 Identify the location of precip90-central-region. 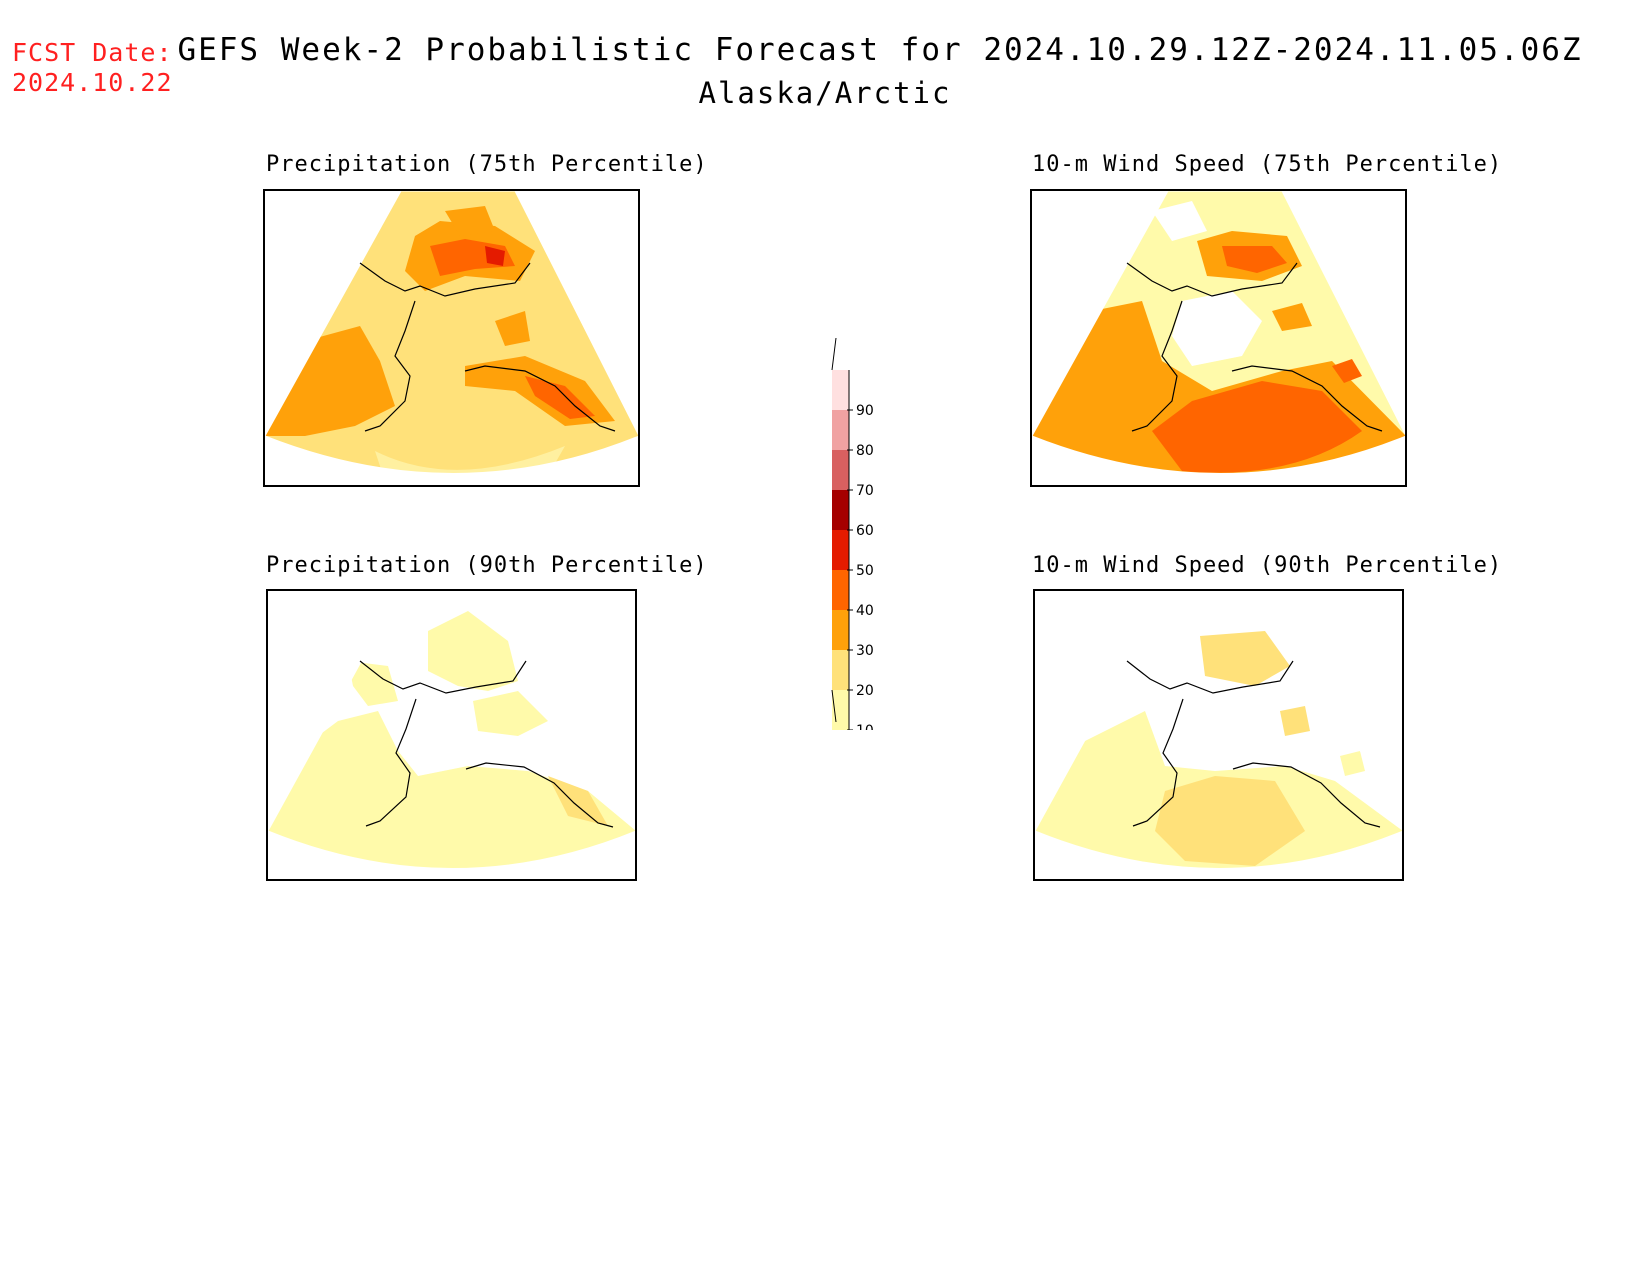
(510, 713).